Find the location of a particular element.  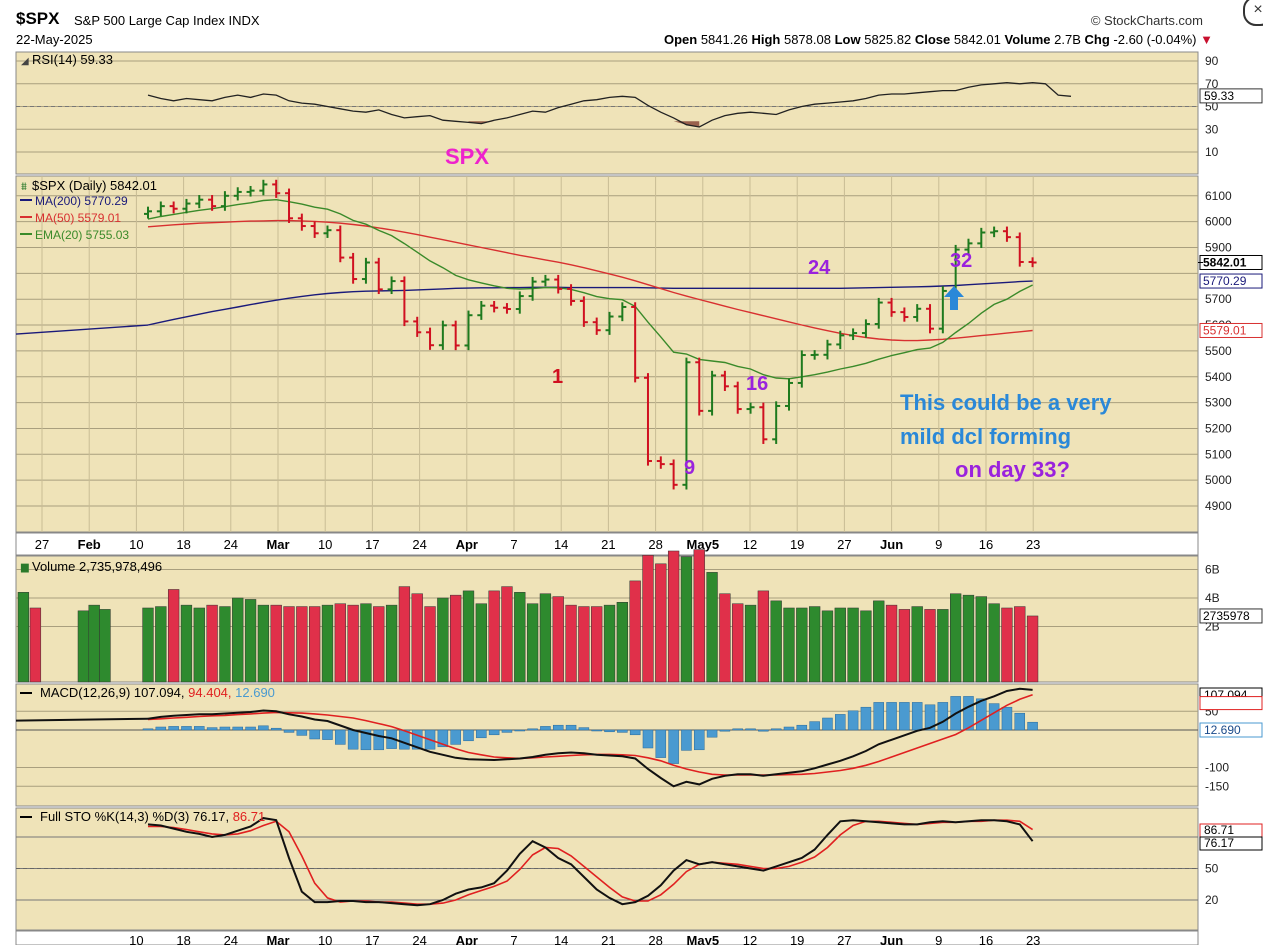

macd-tick-label: -100 is located at coordinates (1217, 768).